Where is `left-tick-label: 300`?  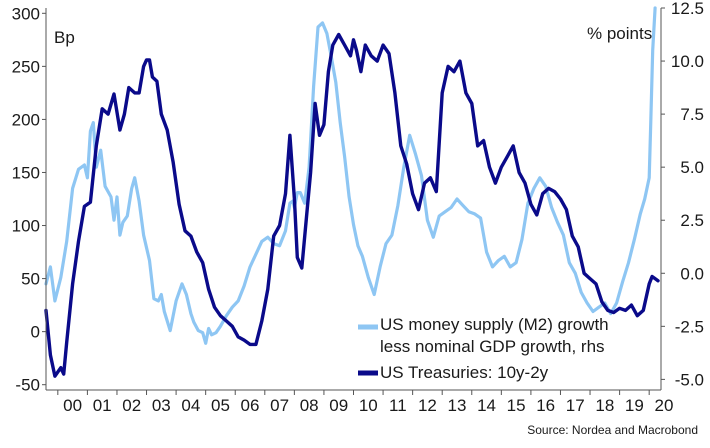 left-tick-label: 300 is located at coordinates (26, 13).